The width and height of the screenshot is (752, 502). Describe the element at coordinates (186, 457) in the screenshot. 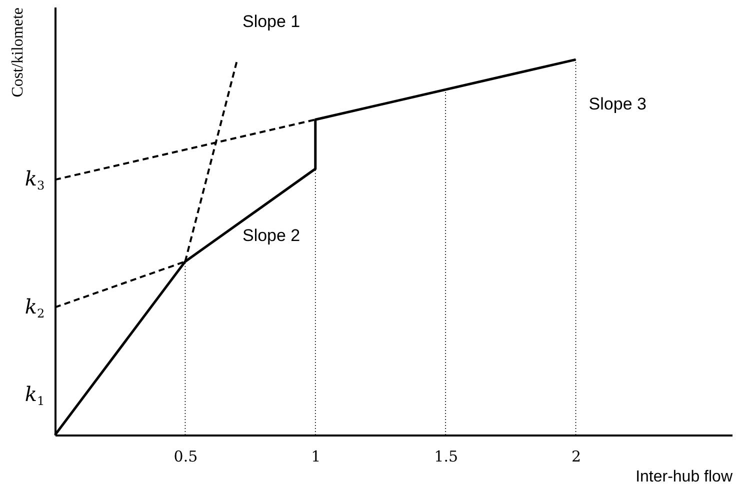

I see `x-tick-label: 0.5` at that location.